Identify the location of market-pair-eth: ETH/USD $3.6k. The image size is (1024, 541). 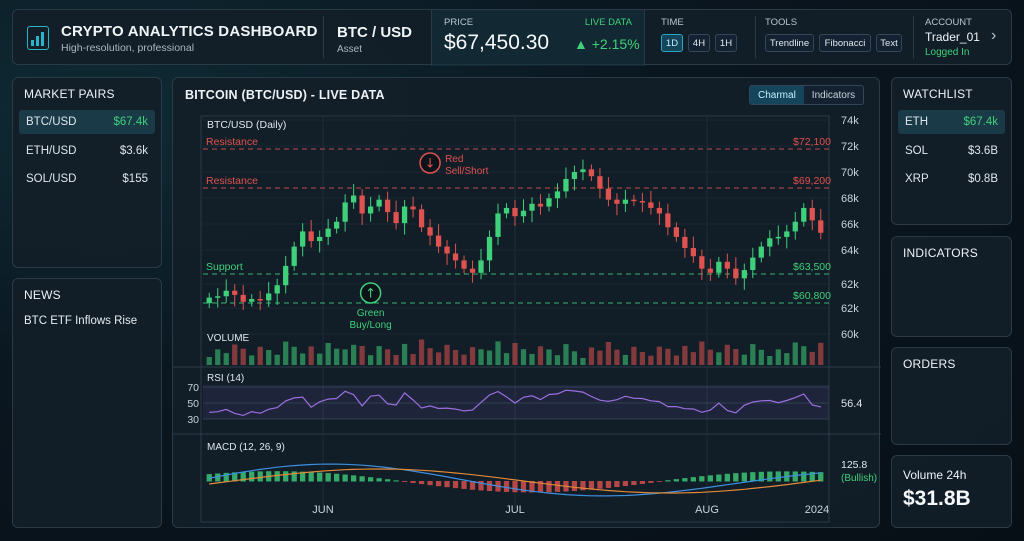
(87, 151).